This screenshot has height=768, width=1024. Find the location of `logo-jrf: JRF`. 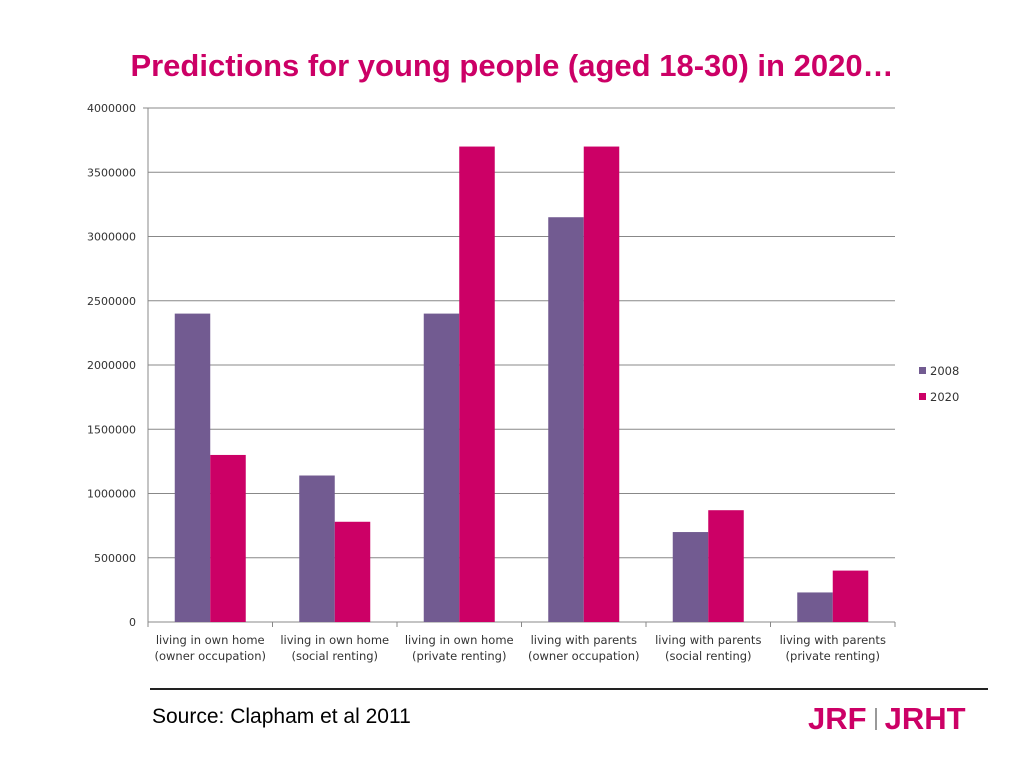

logo-jrf: JRF is located at coordinates (837, 718).